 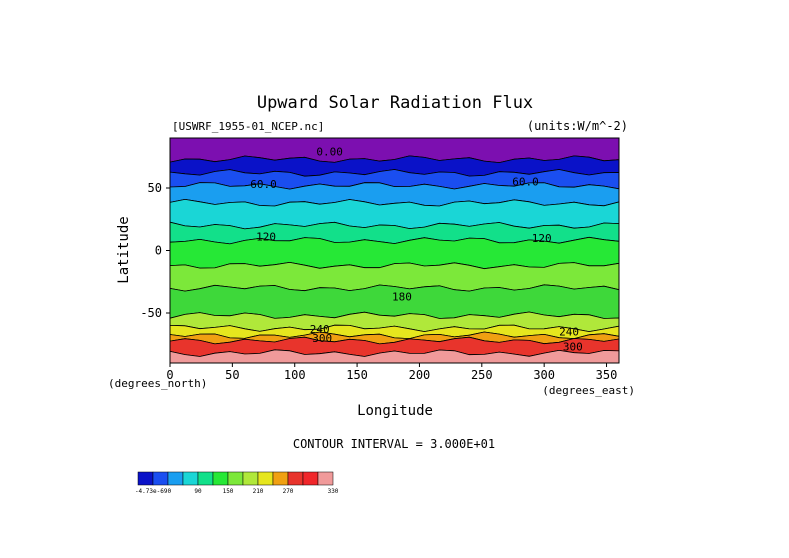 What do you see at coordinates (482, 375) in the screenshot?
I see `x-tick-label: 250` at bounding box center [482, 375].